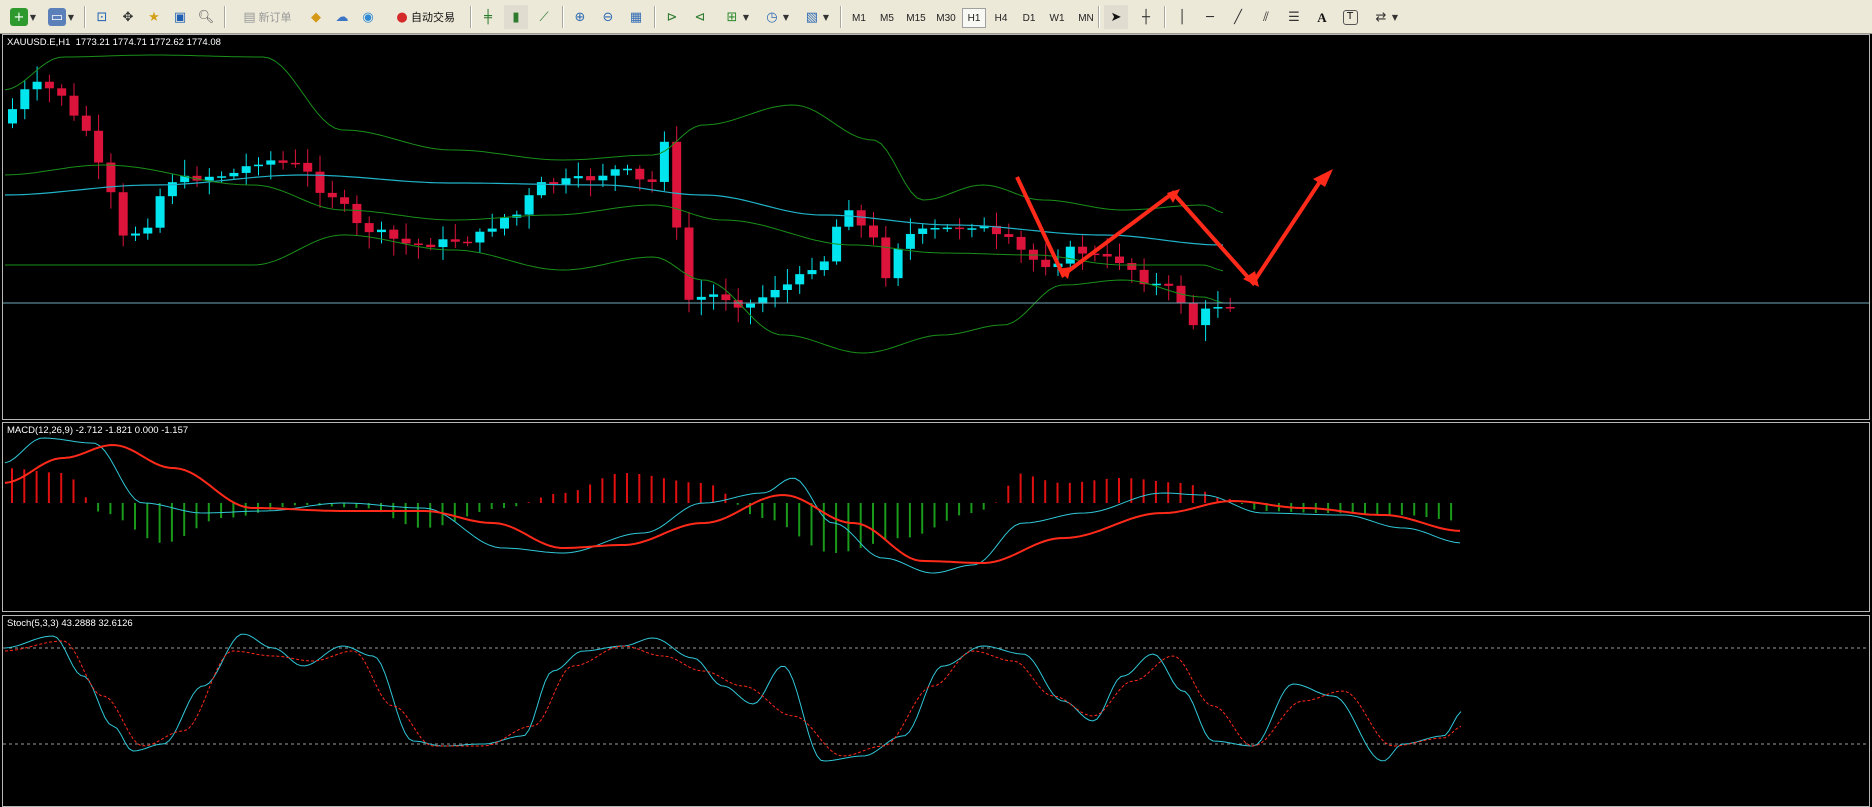 This screenshot has height=807, width=1872. Describe the element at coordinates (1029, 18) in the screenshot. I see `timeframe-d1-button: D1` at that location.